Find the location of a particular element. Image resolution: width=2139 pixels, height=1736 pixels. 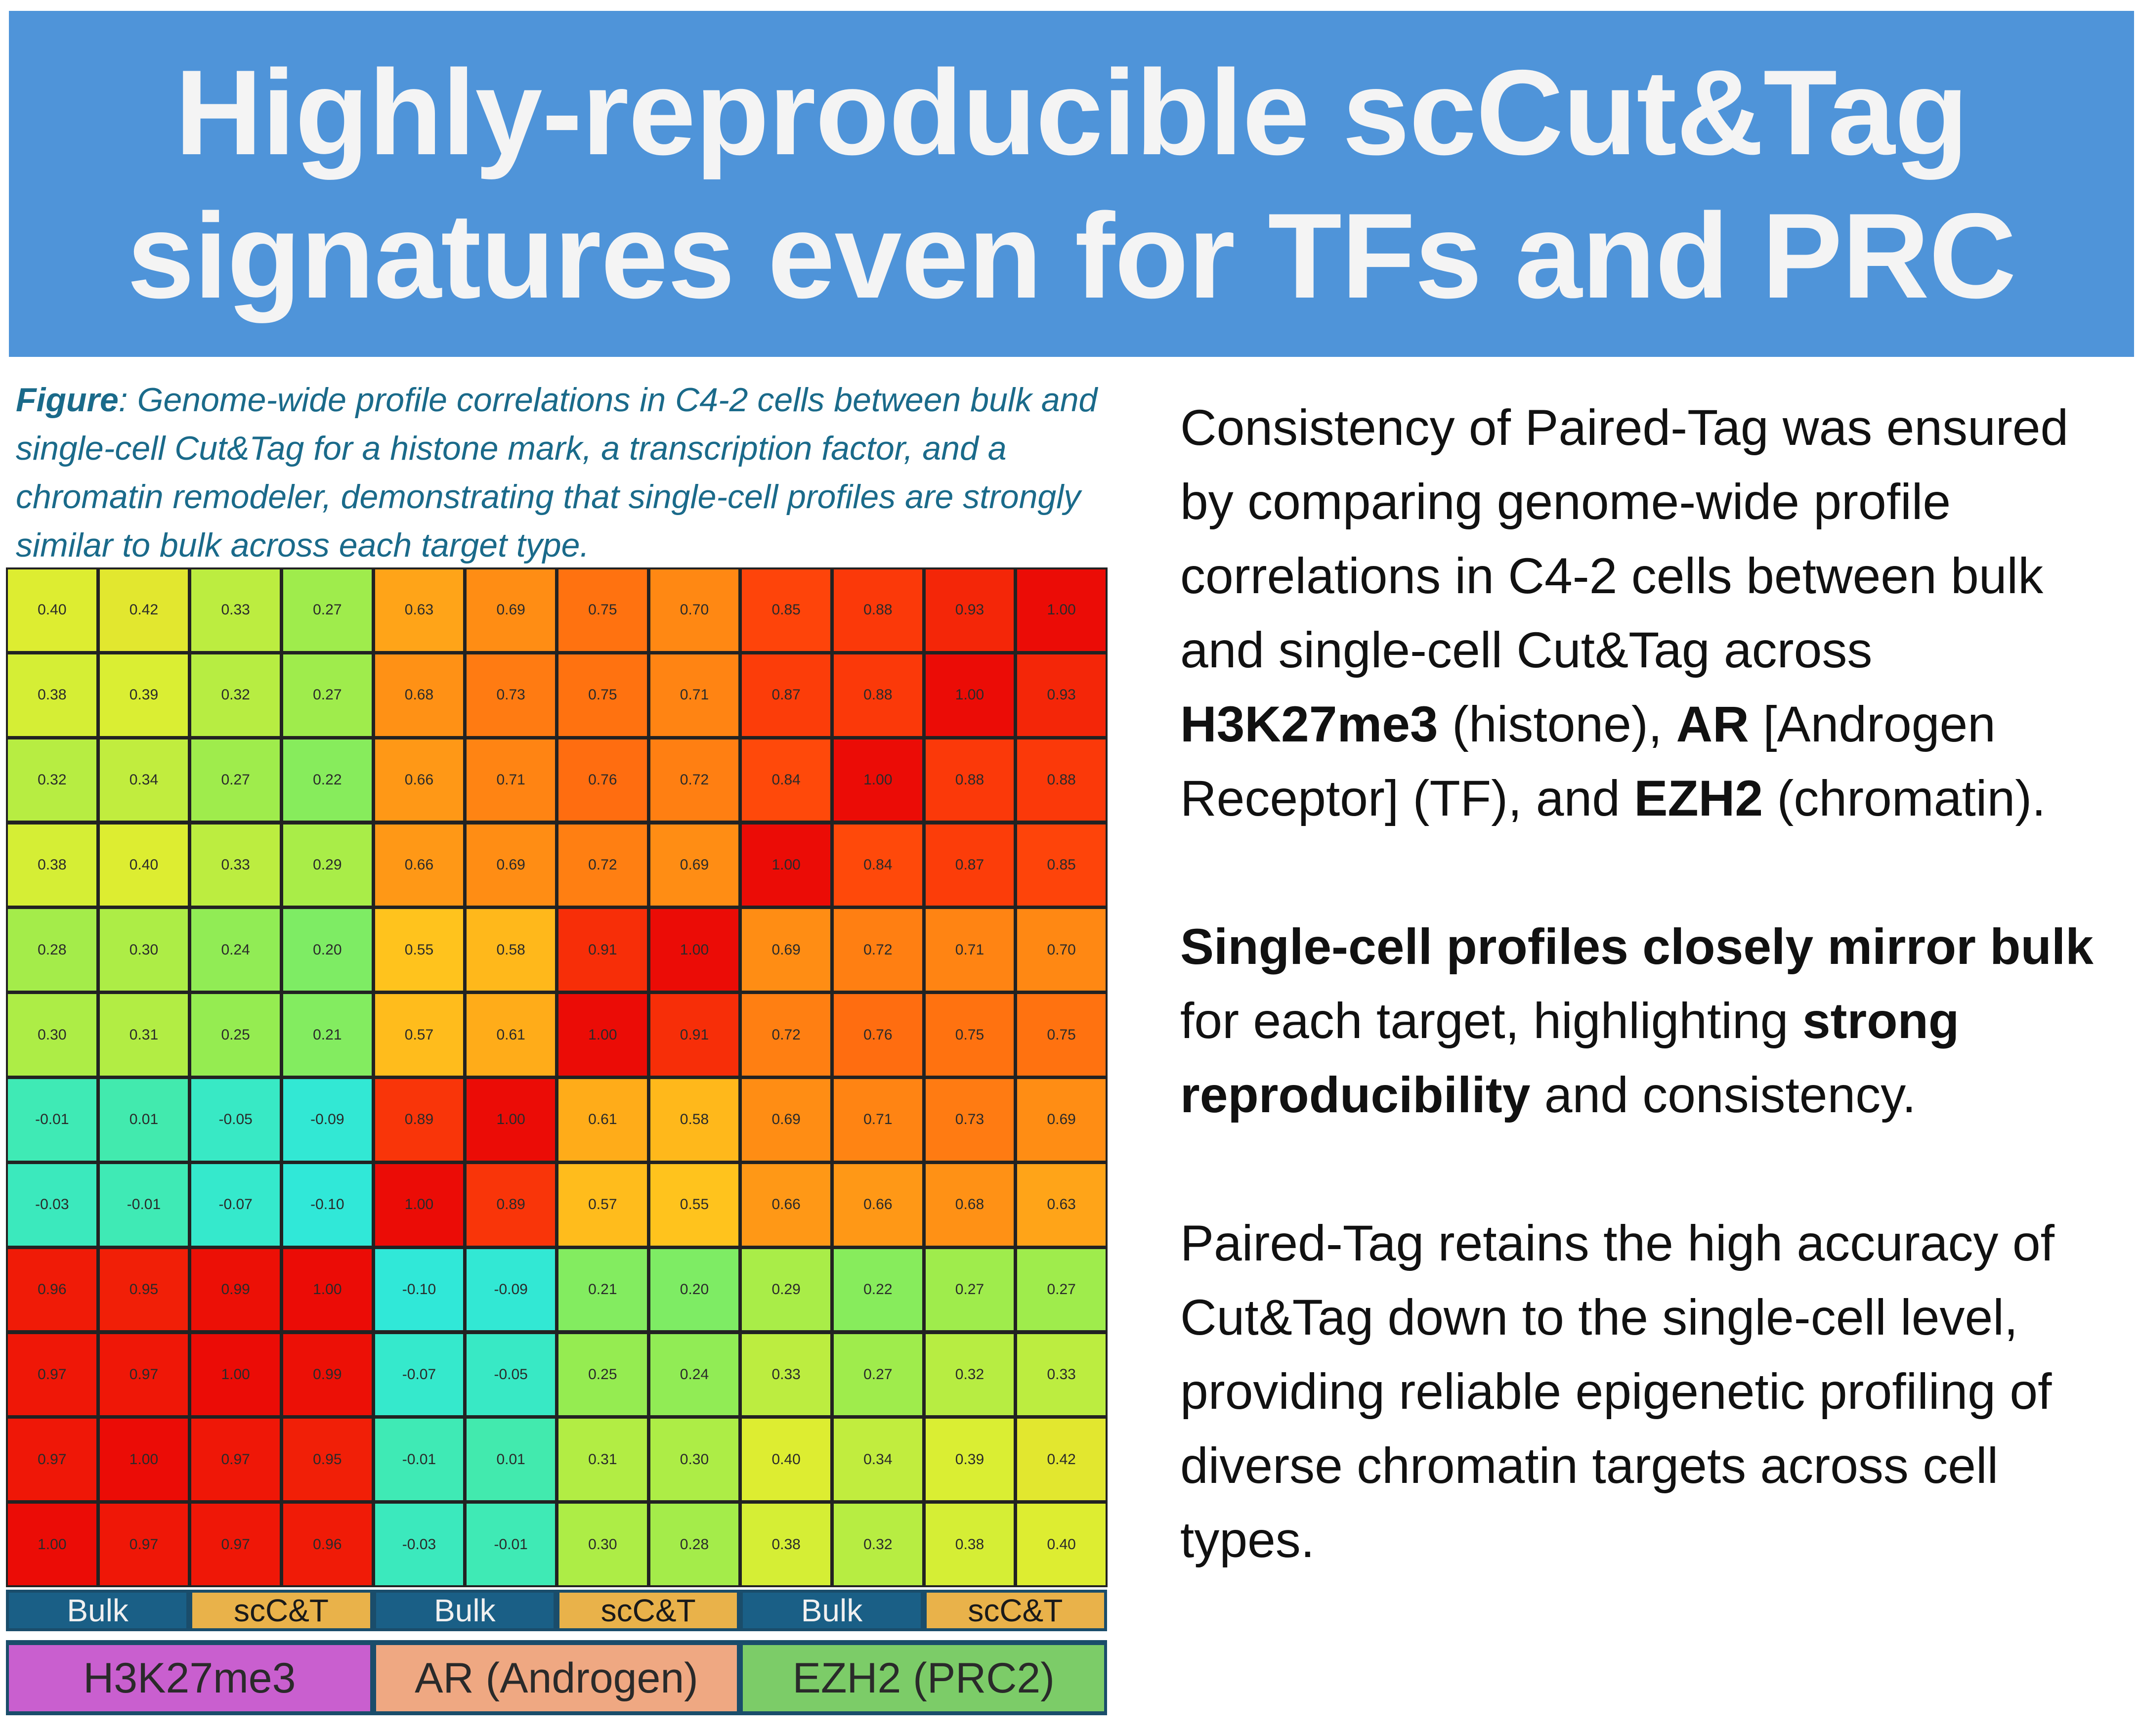

cell-value-label: 0.57 is located at coordinates (602, 1204).